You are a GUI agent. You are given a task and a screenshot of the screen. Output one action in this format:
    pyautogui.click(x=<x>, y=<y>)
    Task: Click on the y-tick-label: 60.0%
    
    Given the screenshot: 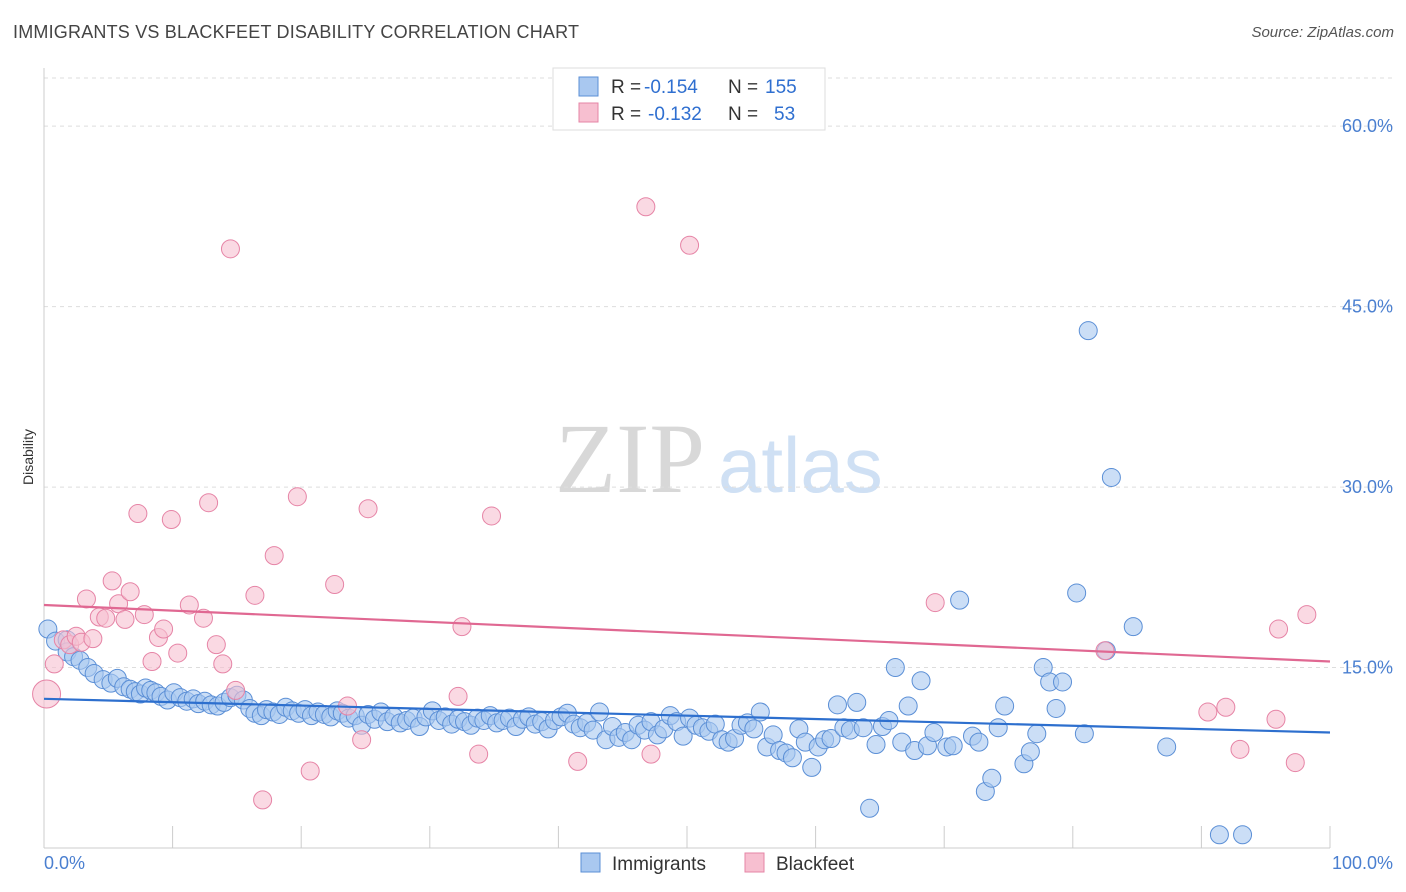 What is the action you would take?
    pyautogui.click(x=1367, y=126)
    